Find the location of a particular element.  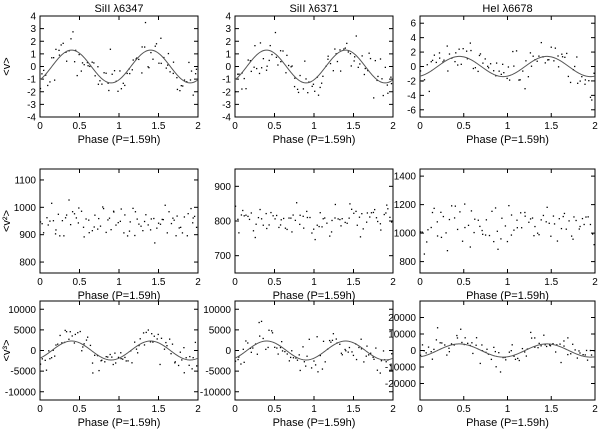

y-tick-label: 1400 is located at coordinates (405, 177).